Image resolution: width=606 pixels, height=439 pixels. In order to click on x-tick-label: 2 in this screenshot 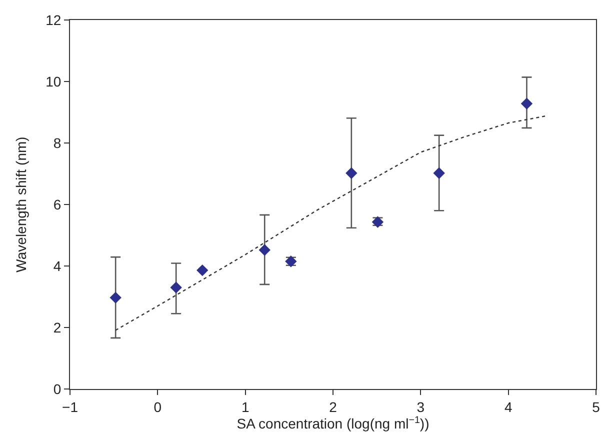, I will do `click(333, 406)`.